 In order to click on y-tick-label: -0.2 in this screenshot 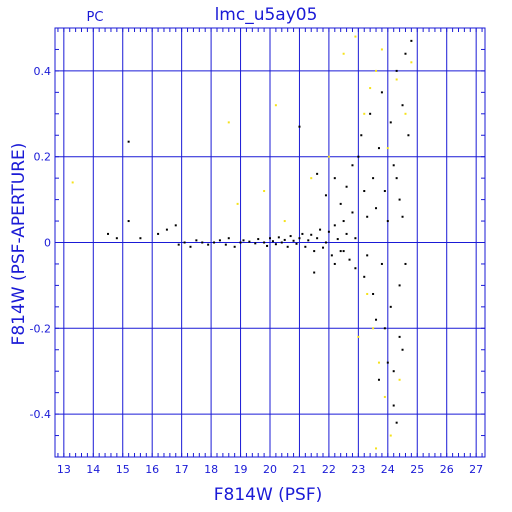, I will do `click(40, 328)`.